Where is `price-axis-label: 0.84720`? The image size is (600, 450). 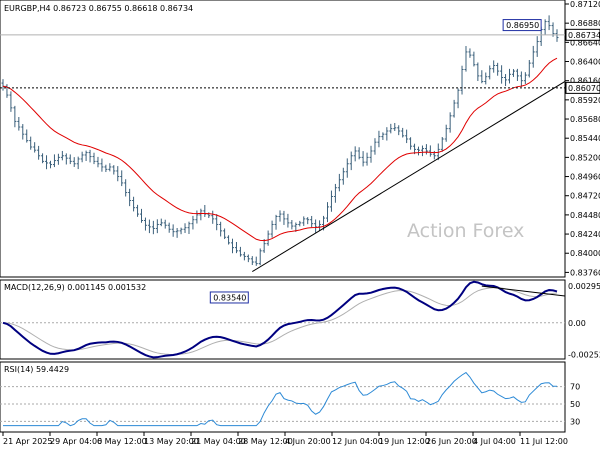
price-axis-label: 0.84720 is located at coordinates (585, 196).